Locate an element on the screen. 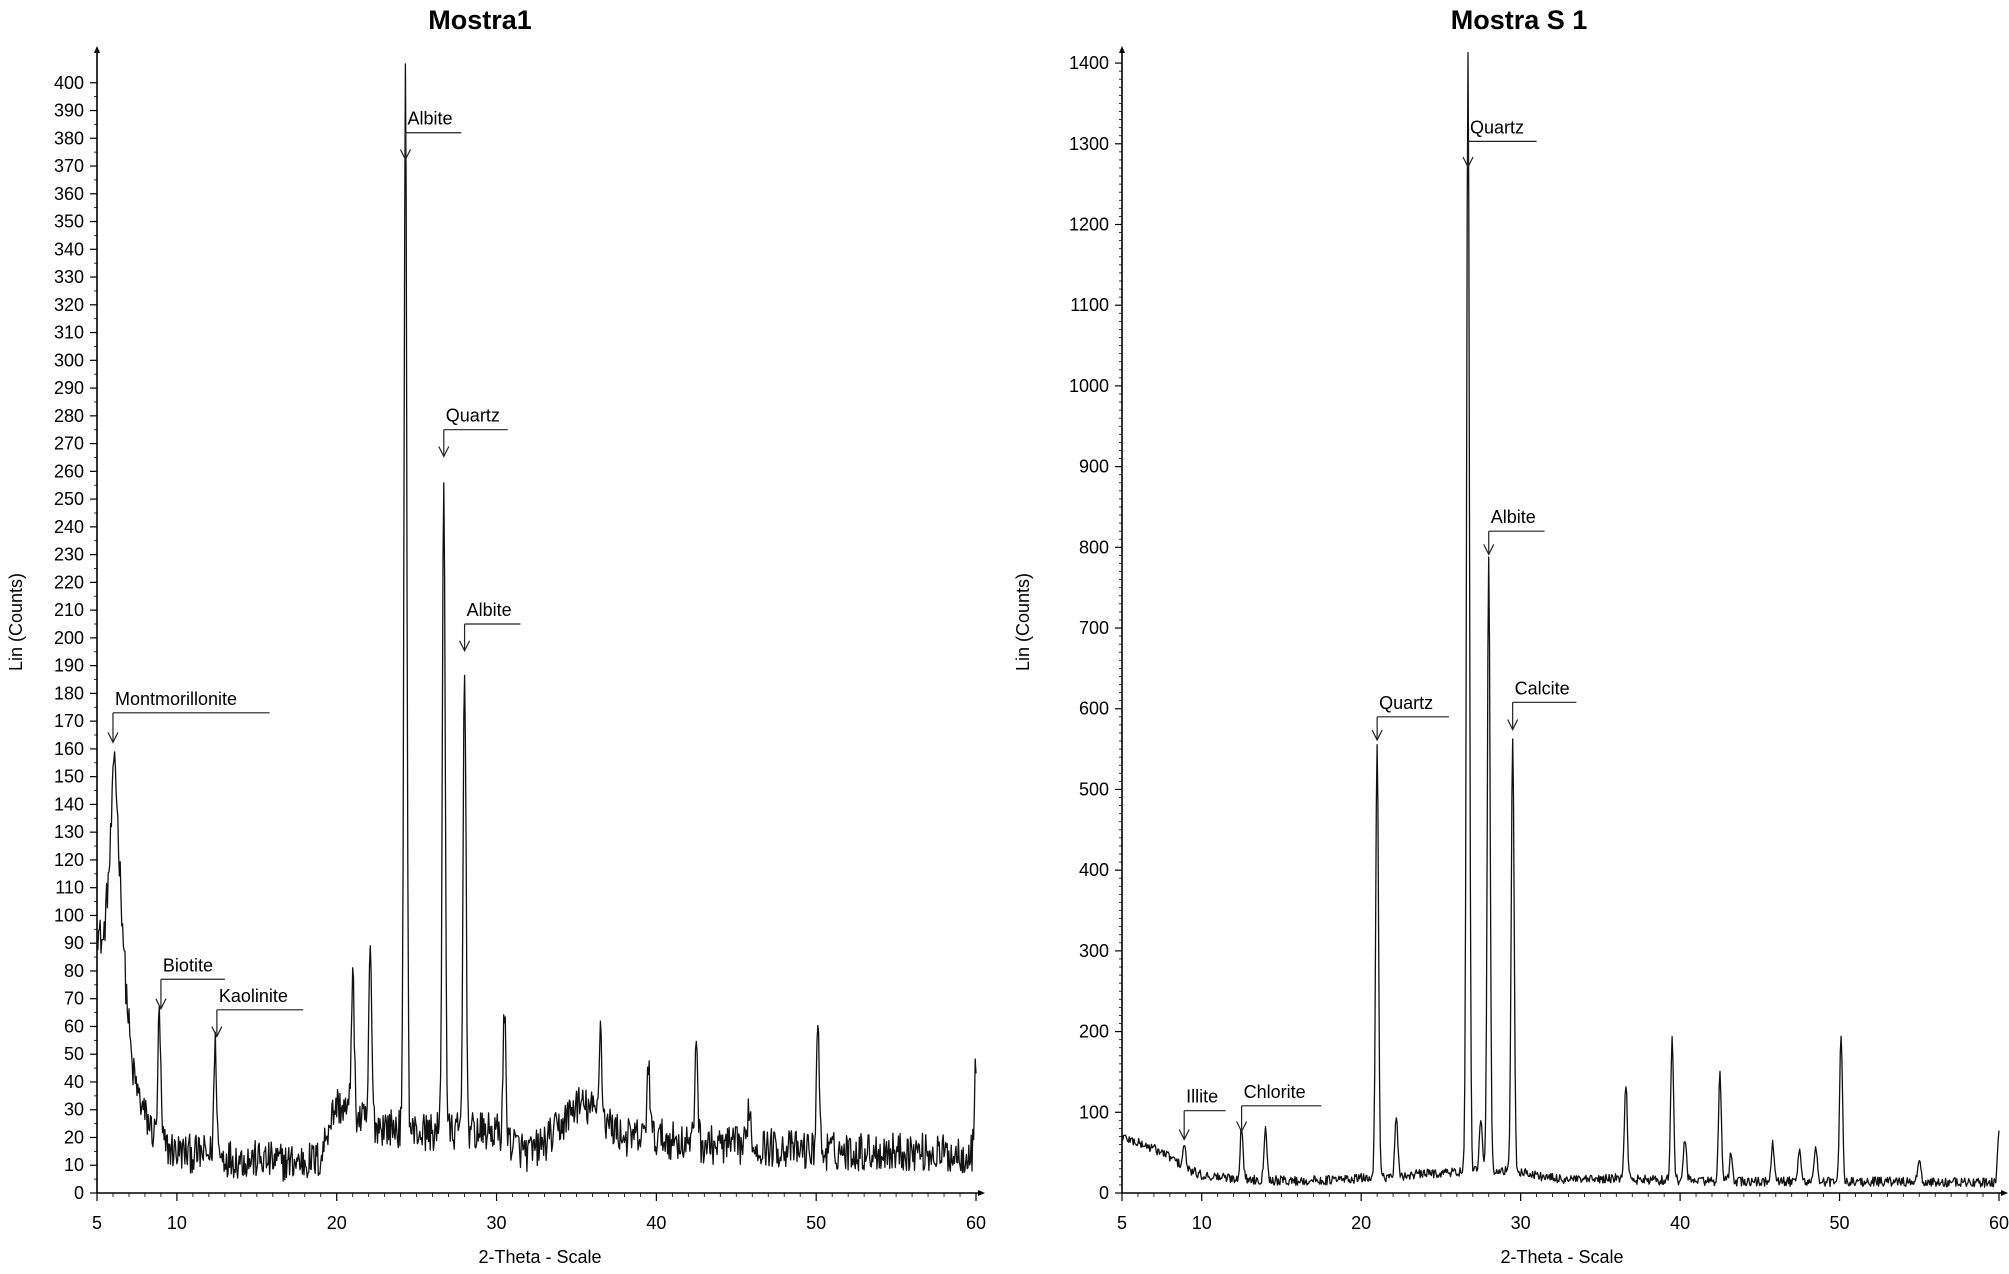 The width and height of the screenshot is (2009, 1274). y-tick-label: 20 is located at coordinates (74, 1137).